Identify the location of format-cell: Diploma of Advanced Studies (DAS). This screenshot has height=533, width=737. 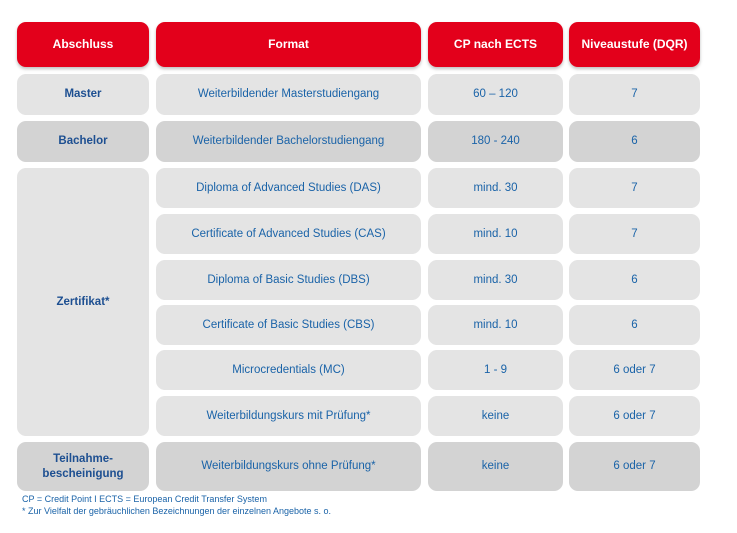
(288, 188).